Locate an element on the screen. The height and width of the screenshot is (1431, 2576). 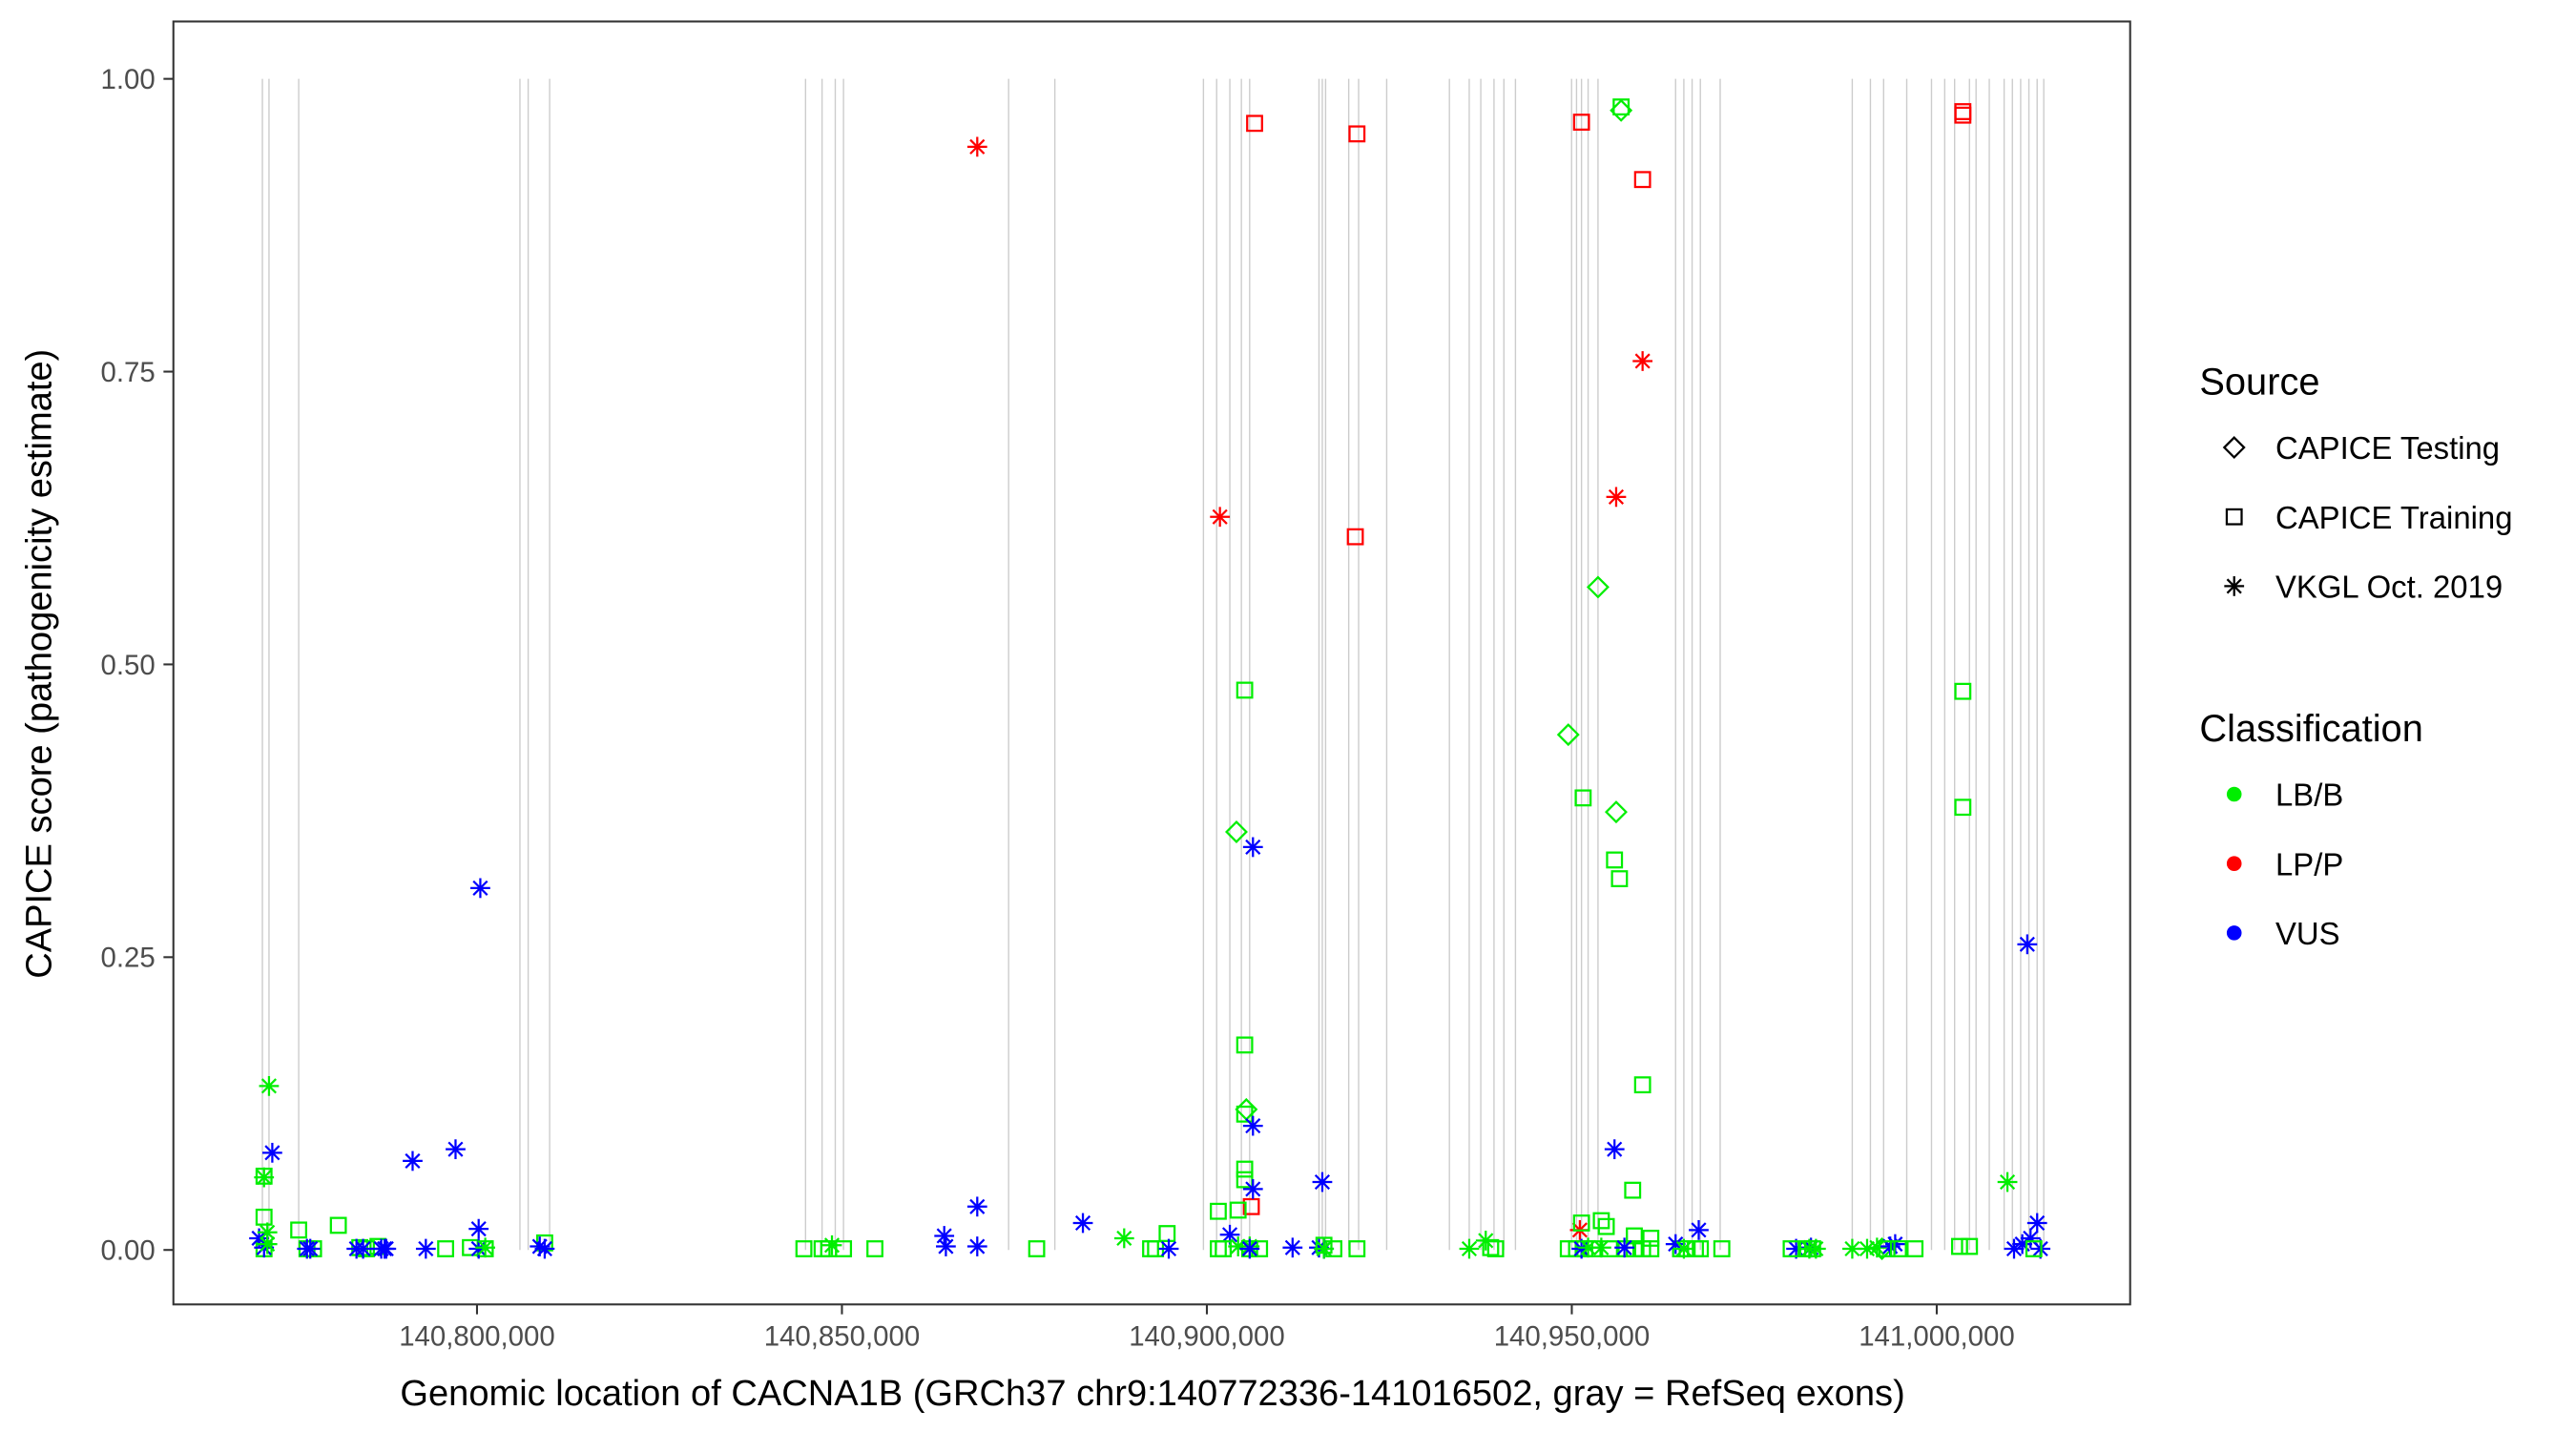
legend-asterisk-icon is located at coordinates (2234, 586).